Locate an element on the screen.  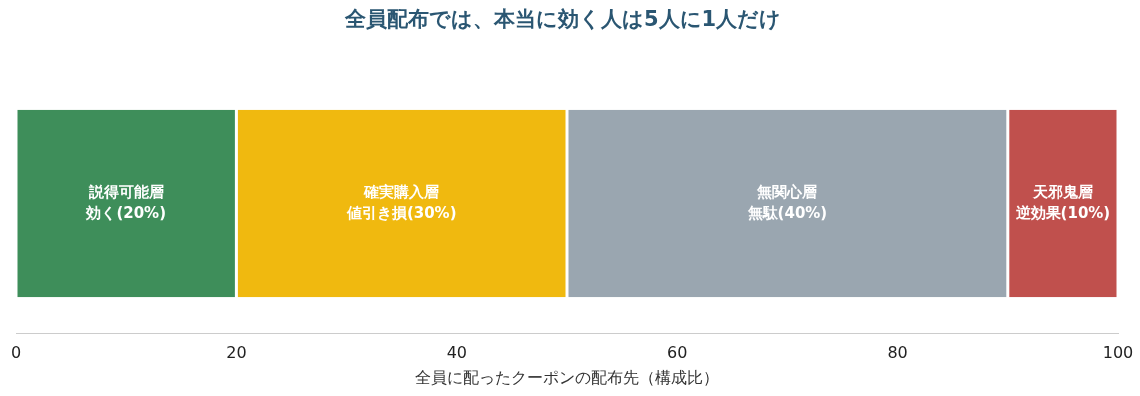
x-tick-label: 60 is located at coordinates (677, 353).